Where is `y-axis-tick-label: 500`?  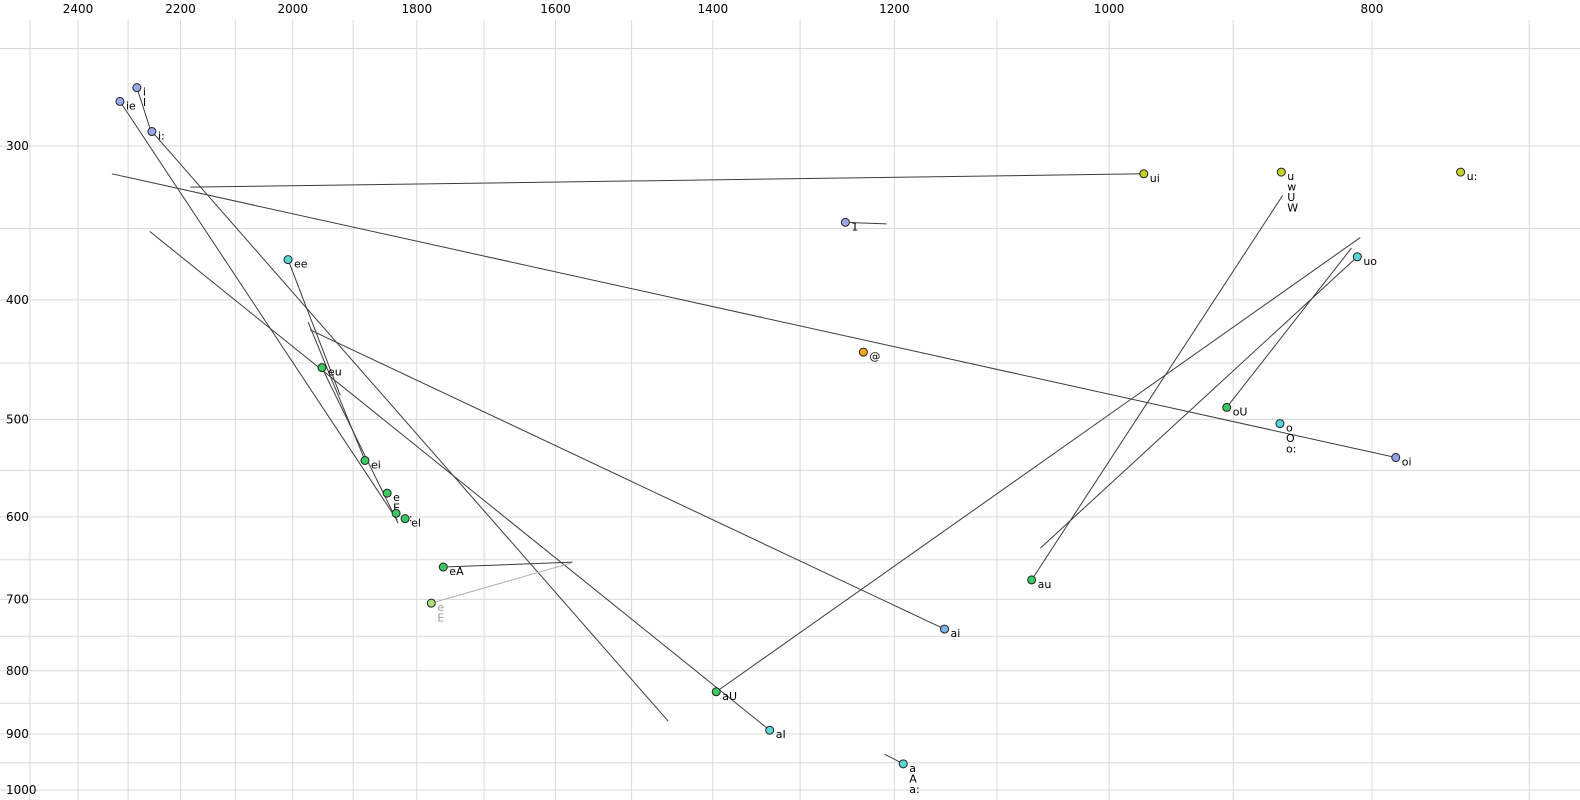
y-axis-tick-label: 500 is located at coordinates (17, 419).